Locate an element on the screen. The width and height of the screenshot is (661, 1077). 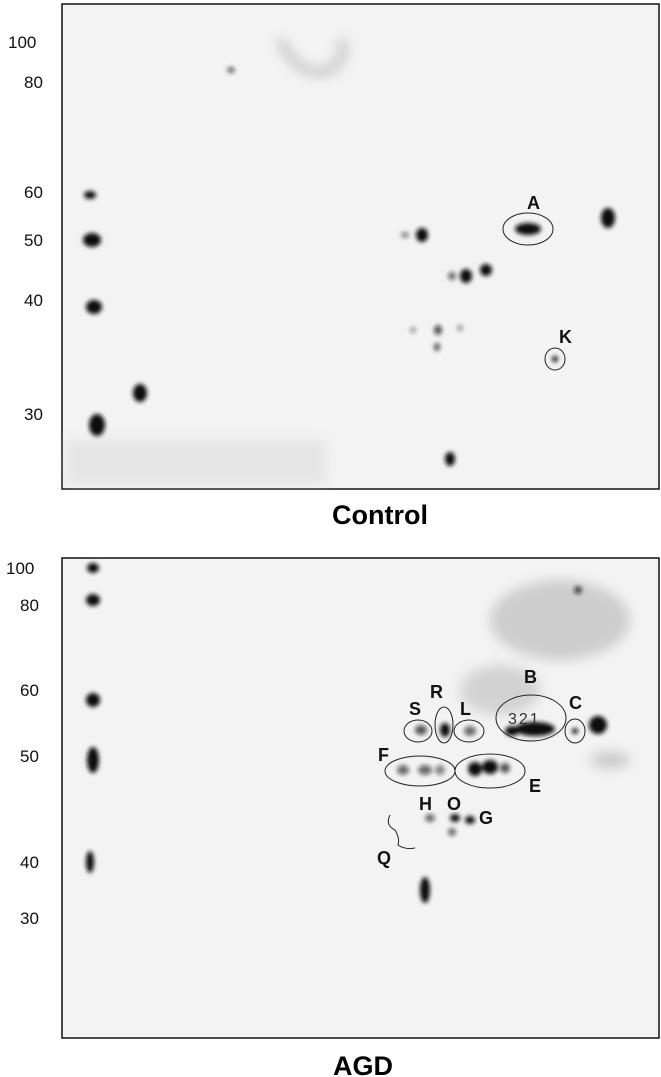
spot-label: Q is located at coordinates (384, 858).